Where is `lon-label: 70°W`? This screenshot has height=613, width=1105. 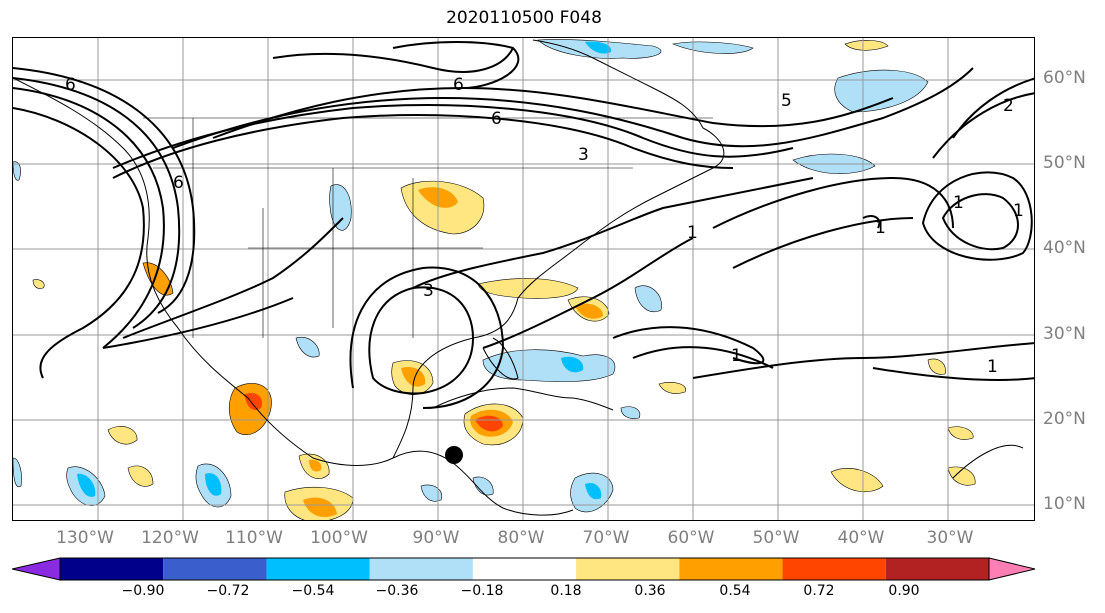
lon-label: 70°W is located at coordinates (606, 538).